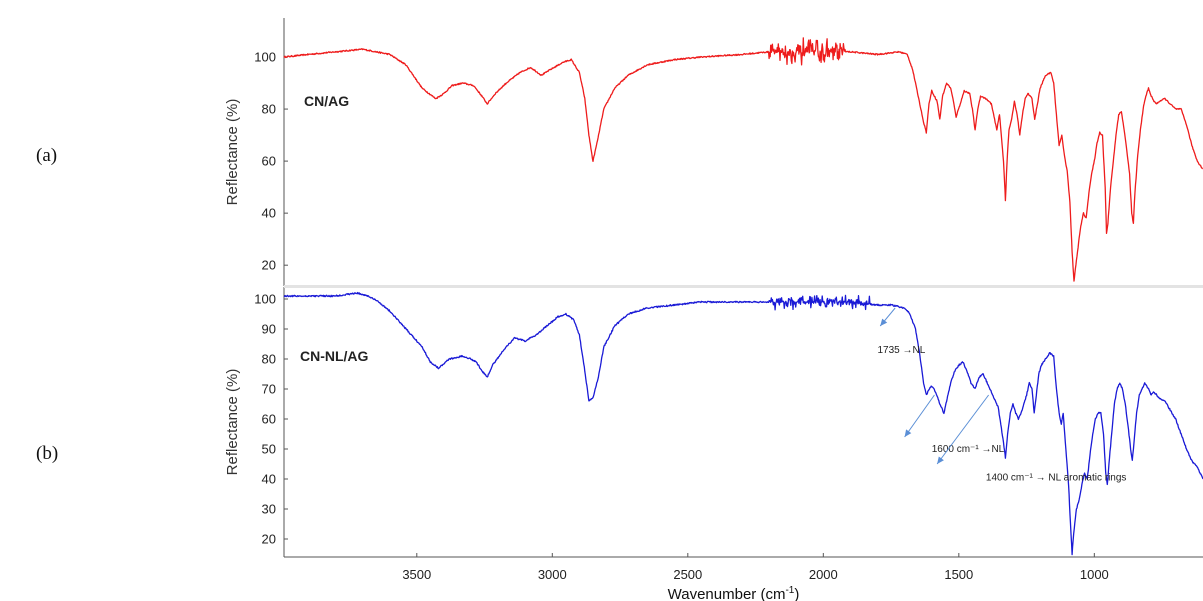 Image resolution: width=1203 pixels, height=601 pixels. Describe the element at coordinates (823, 574) in the screenshot. I see `x-tick-label: 2000` at that location.